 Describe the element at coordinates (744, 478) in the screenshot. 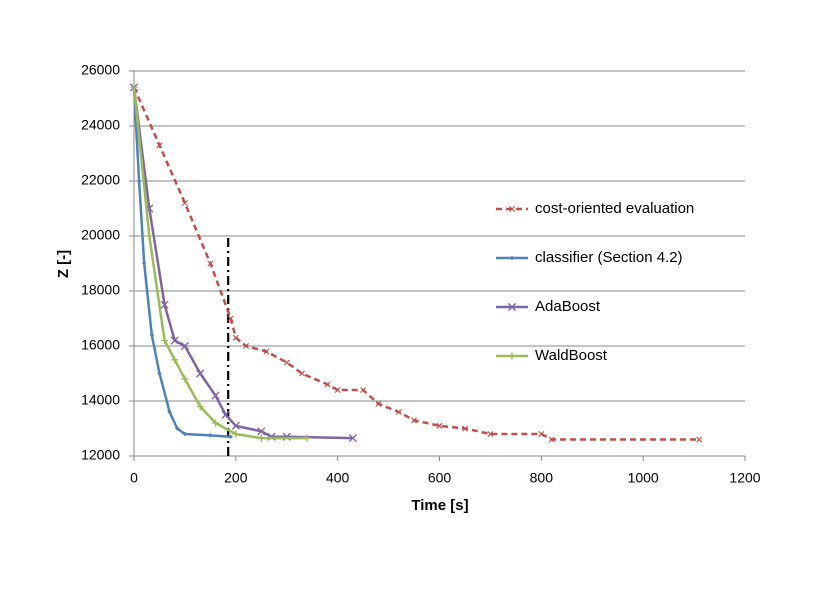

I see `x-tick-label: 1200` at that location.